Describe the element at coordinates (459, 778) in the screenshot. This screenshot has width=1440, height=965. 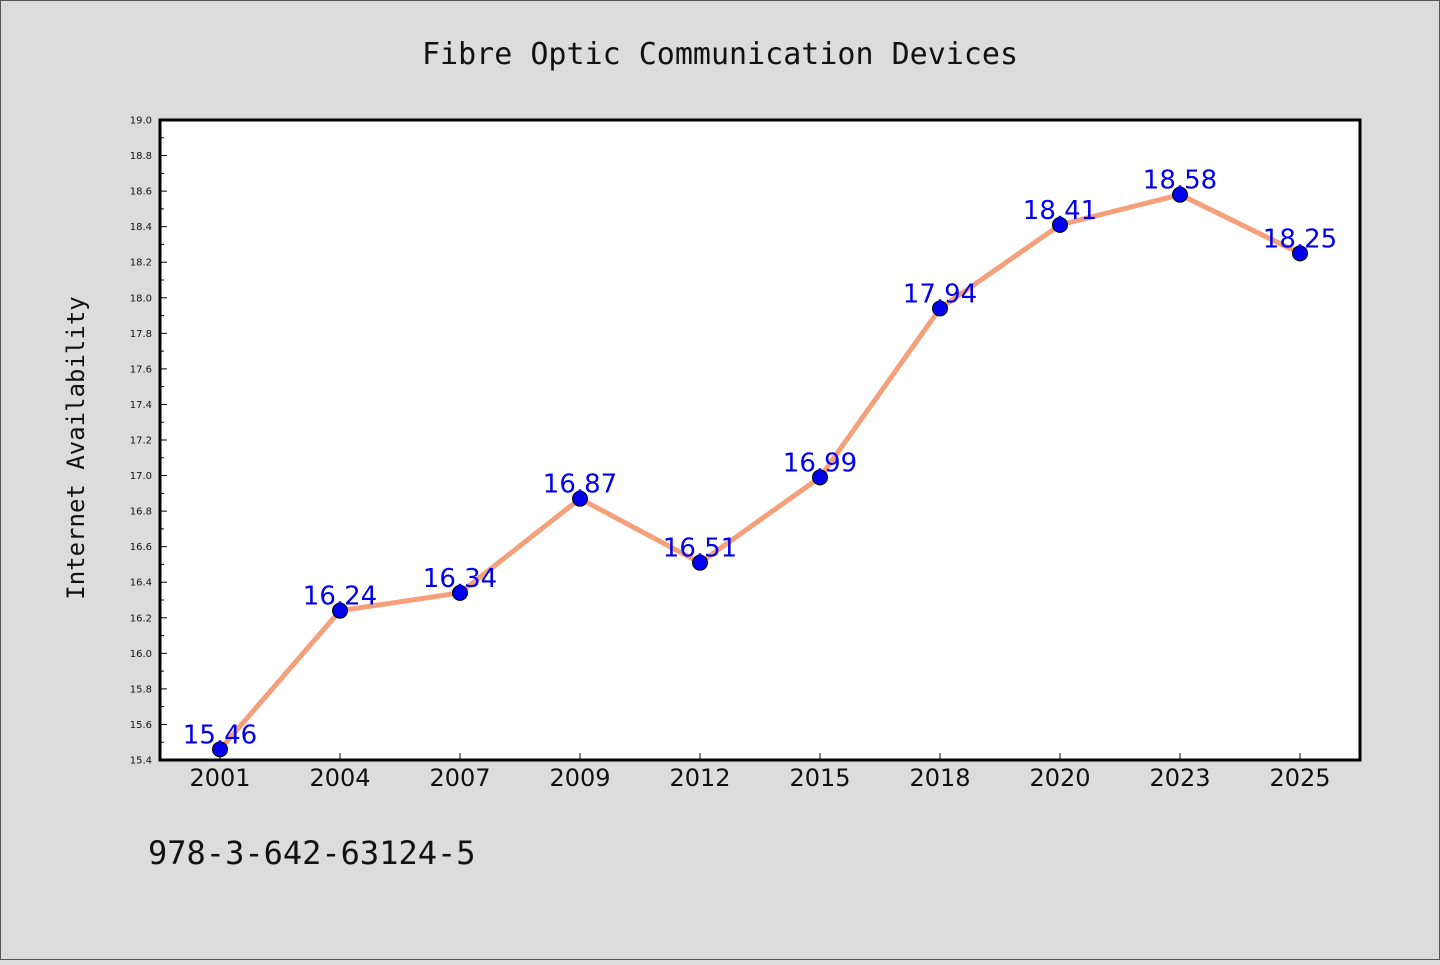
I see `x-tick-label: 2007` at that location.